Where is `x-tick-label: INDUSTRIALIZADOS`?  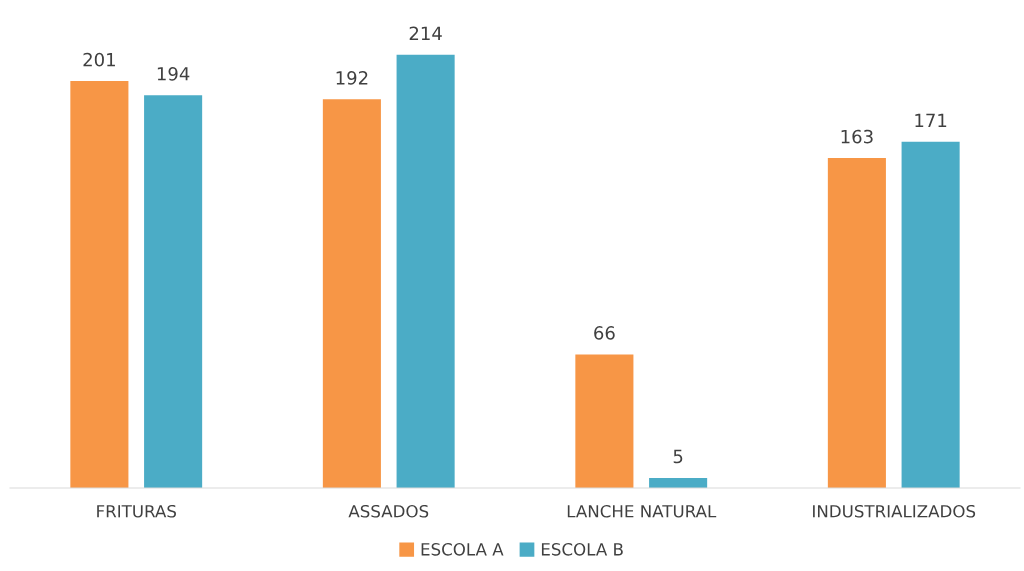
x-tick-label: INDUSTRIALIZADOS is located at coordinates (894, 511).